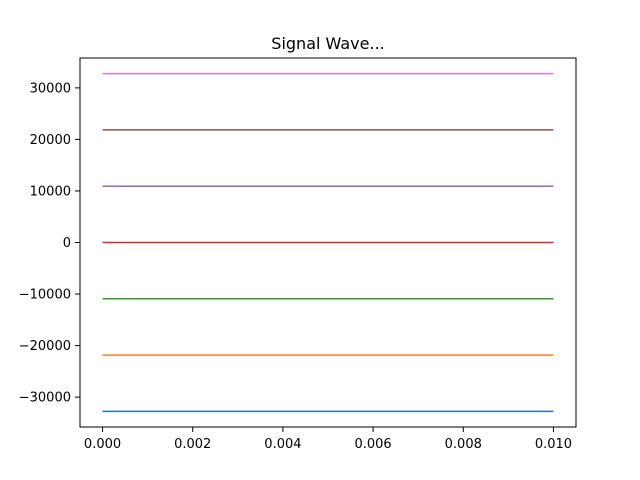 Image resolution: width=640 pixels, height=480 pixels. I want to click on x-tick-label-1: 0.002, so click(192, 444).